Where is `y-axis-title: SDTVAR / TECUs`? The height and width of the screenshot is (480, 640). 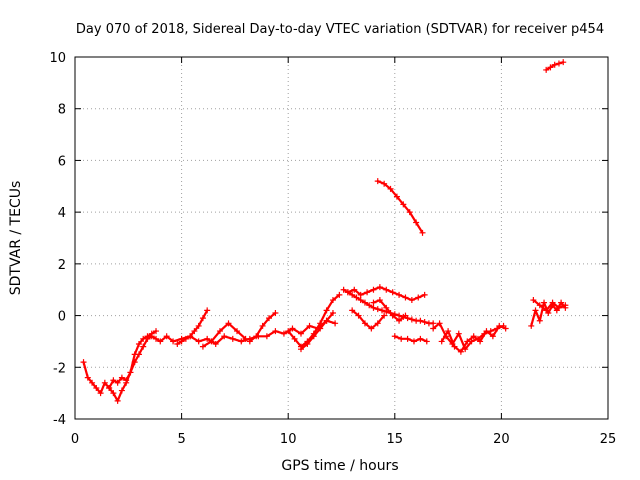
y-axis-title: SDTVAR / TECUs is located at coordinates (16, 238).